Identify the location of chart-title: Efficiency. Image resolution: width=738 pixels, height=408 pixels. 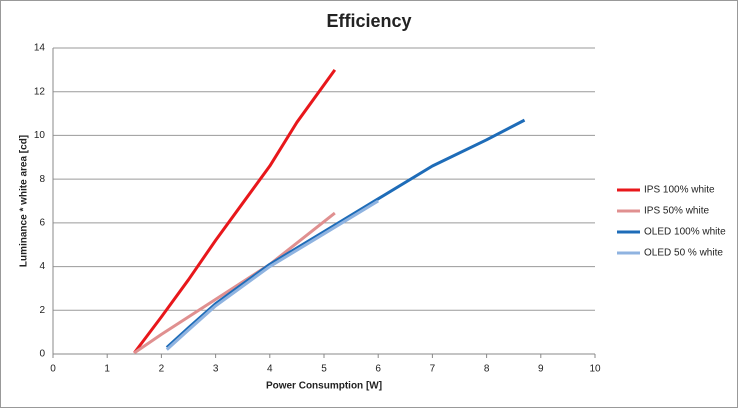
(368, 21).